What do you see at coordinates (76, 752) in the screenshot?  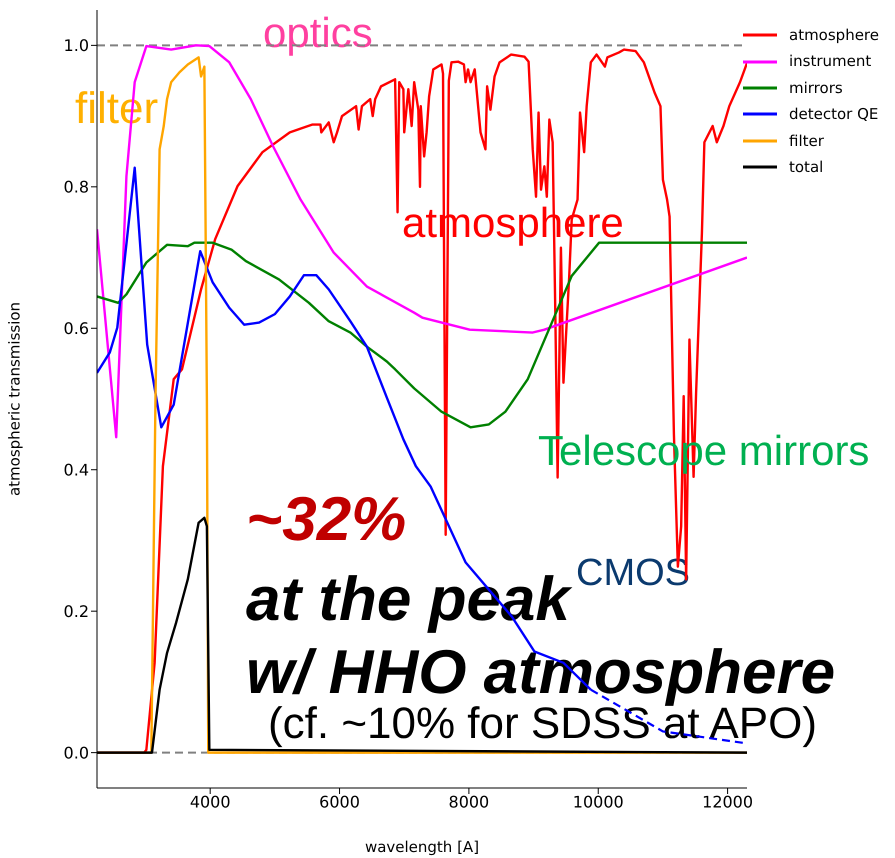 I see `y-tick-label: 0.0` at bounding box center [76, 752].